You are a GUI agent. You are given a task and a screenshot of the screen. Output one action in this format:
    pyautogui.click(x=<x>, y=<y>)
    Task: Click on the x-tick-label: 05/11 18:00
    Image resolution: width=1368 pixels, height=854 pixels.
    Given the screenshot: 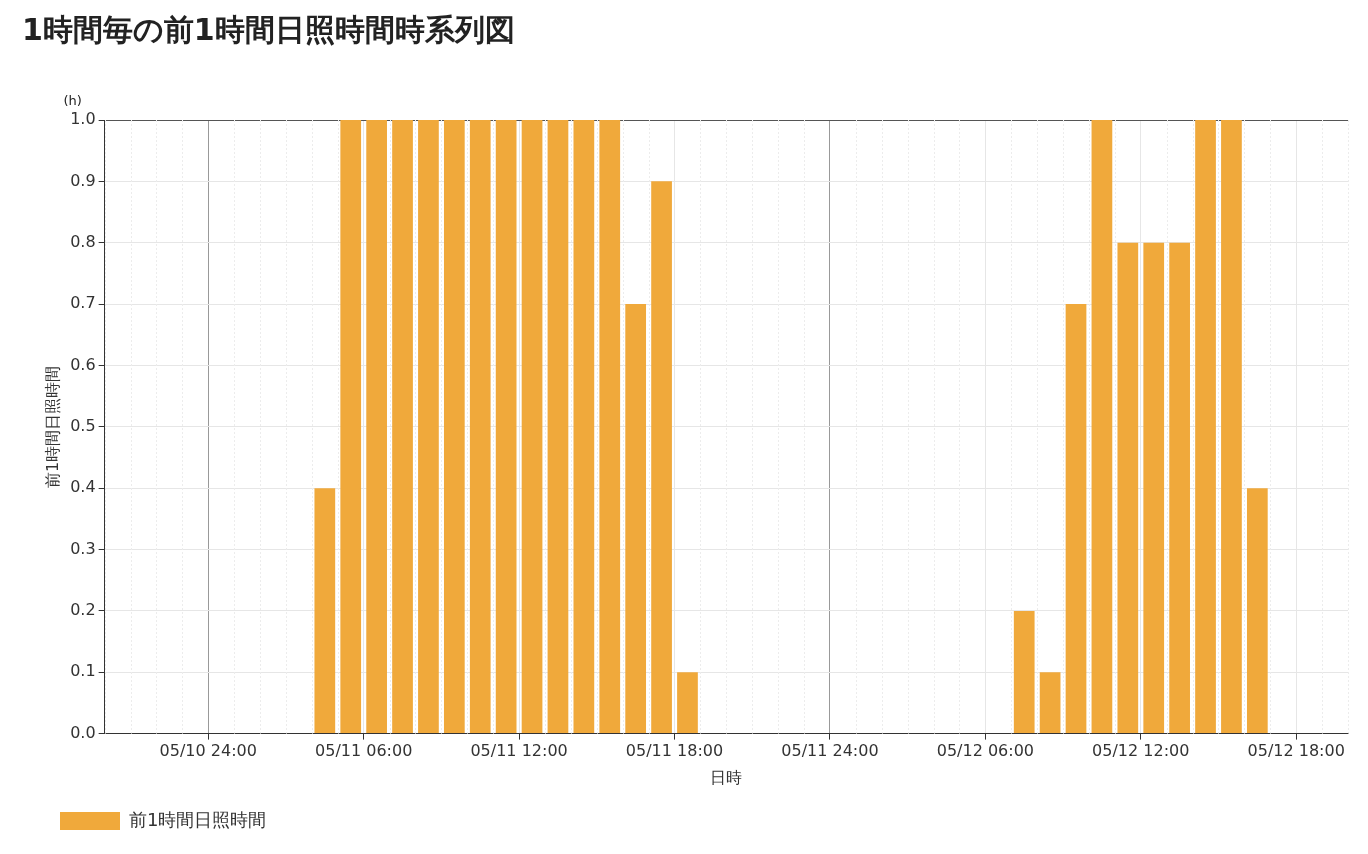 What is the action you would take?
    pyautogui.click(x=674, y=751)
    